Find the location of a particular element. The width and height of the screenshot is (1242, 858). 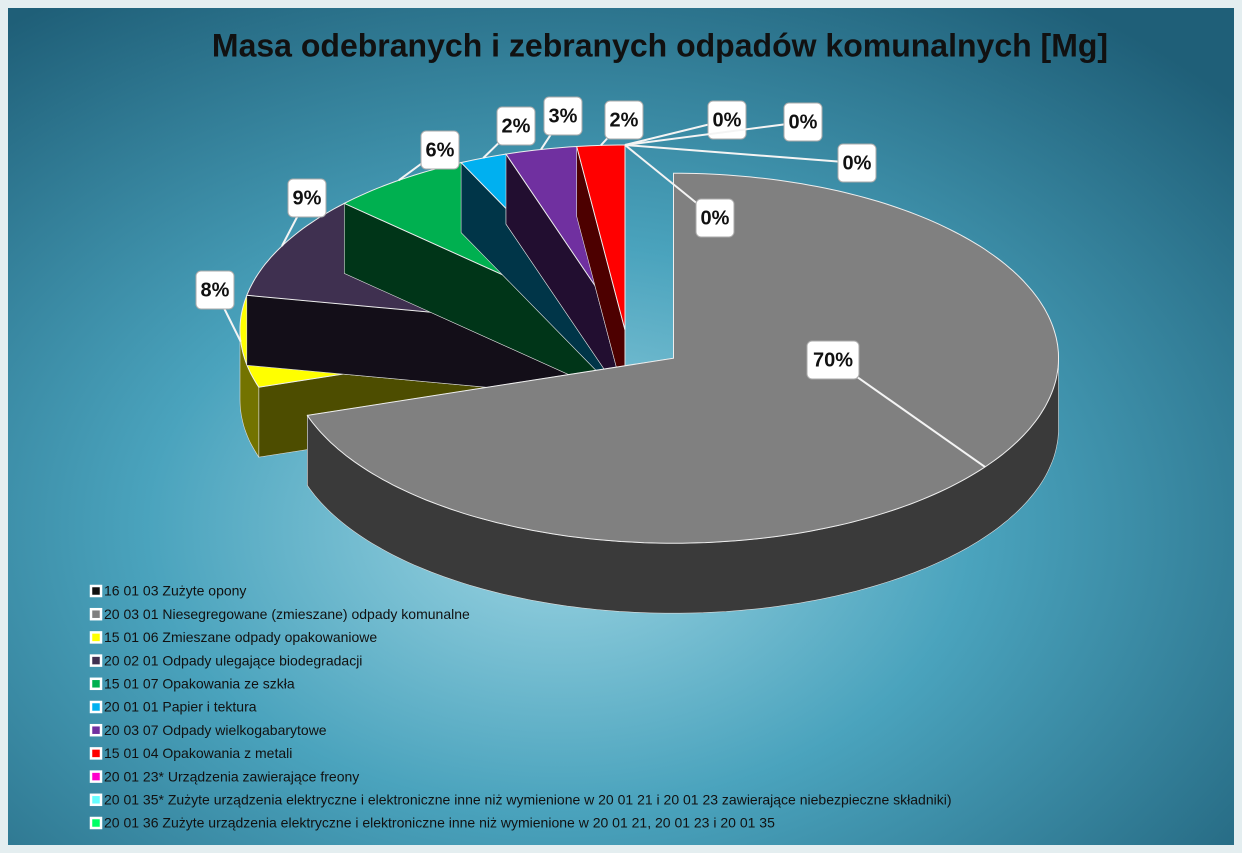

legend-label: 16 01 03 Zużyte opony is located at coordinates (175, 591).